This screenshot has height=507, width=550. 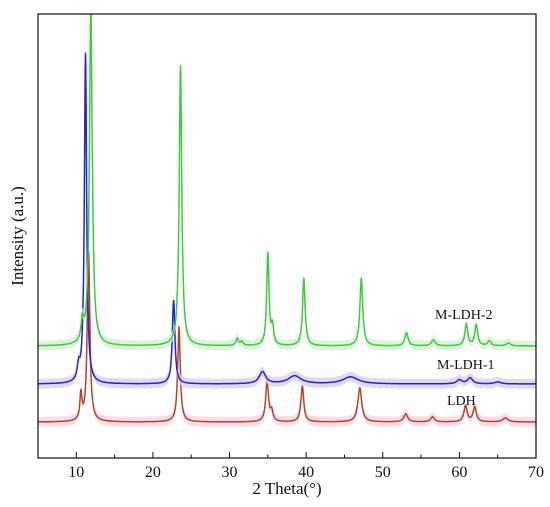 I want to click on x-tick-label: 20, so click(x=153, y=472).